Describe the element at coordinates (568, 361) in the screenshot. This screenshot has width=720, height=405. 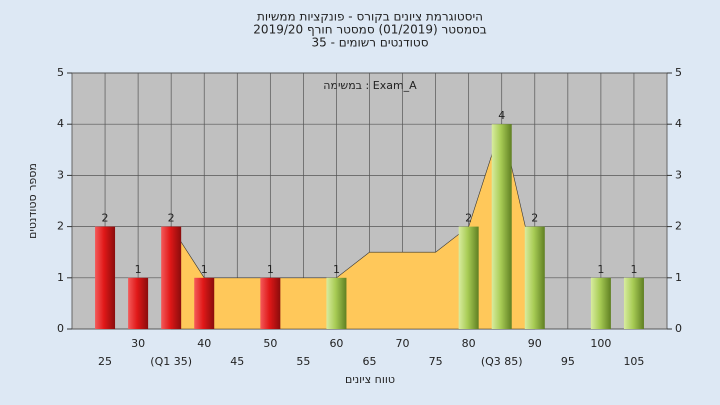
I see `x-tick-label: 95` at that location.